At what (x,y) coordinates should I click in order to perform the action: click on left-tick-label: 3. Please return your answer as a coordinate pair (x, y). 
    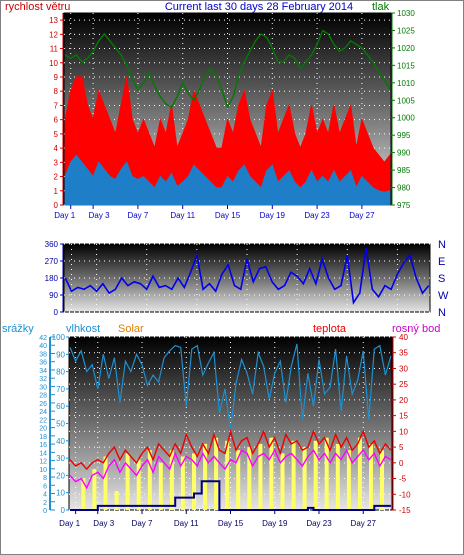
    Looking at the image, I should click on (56, 162).